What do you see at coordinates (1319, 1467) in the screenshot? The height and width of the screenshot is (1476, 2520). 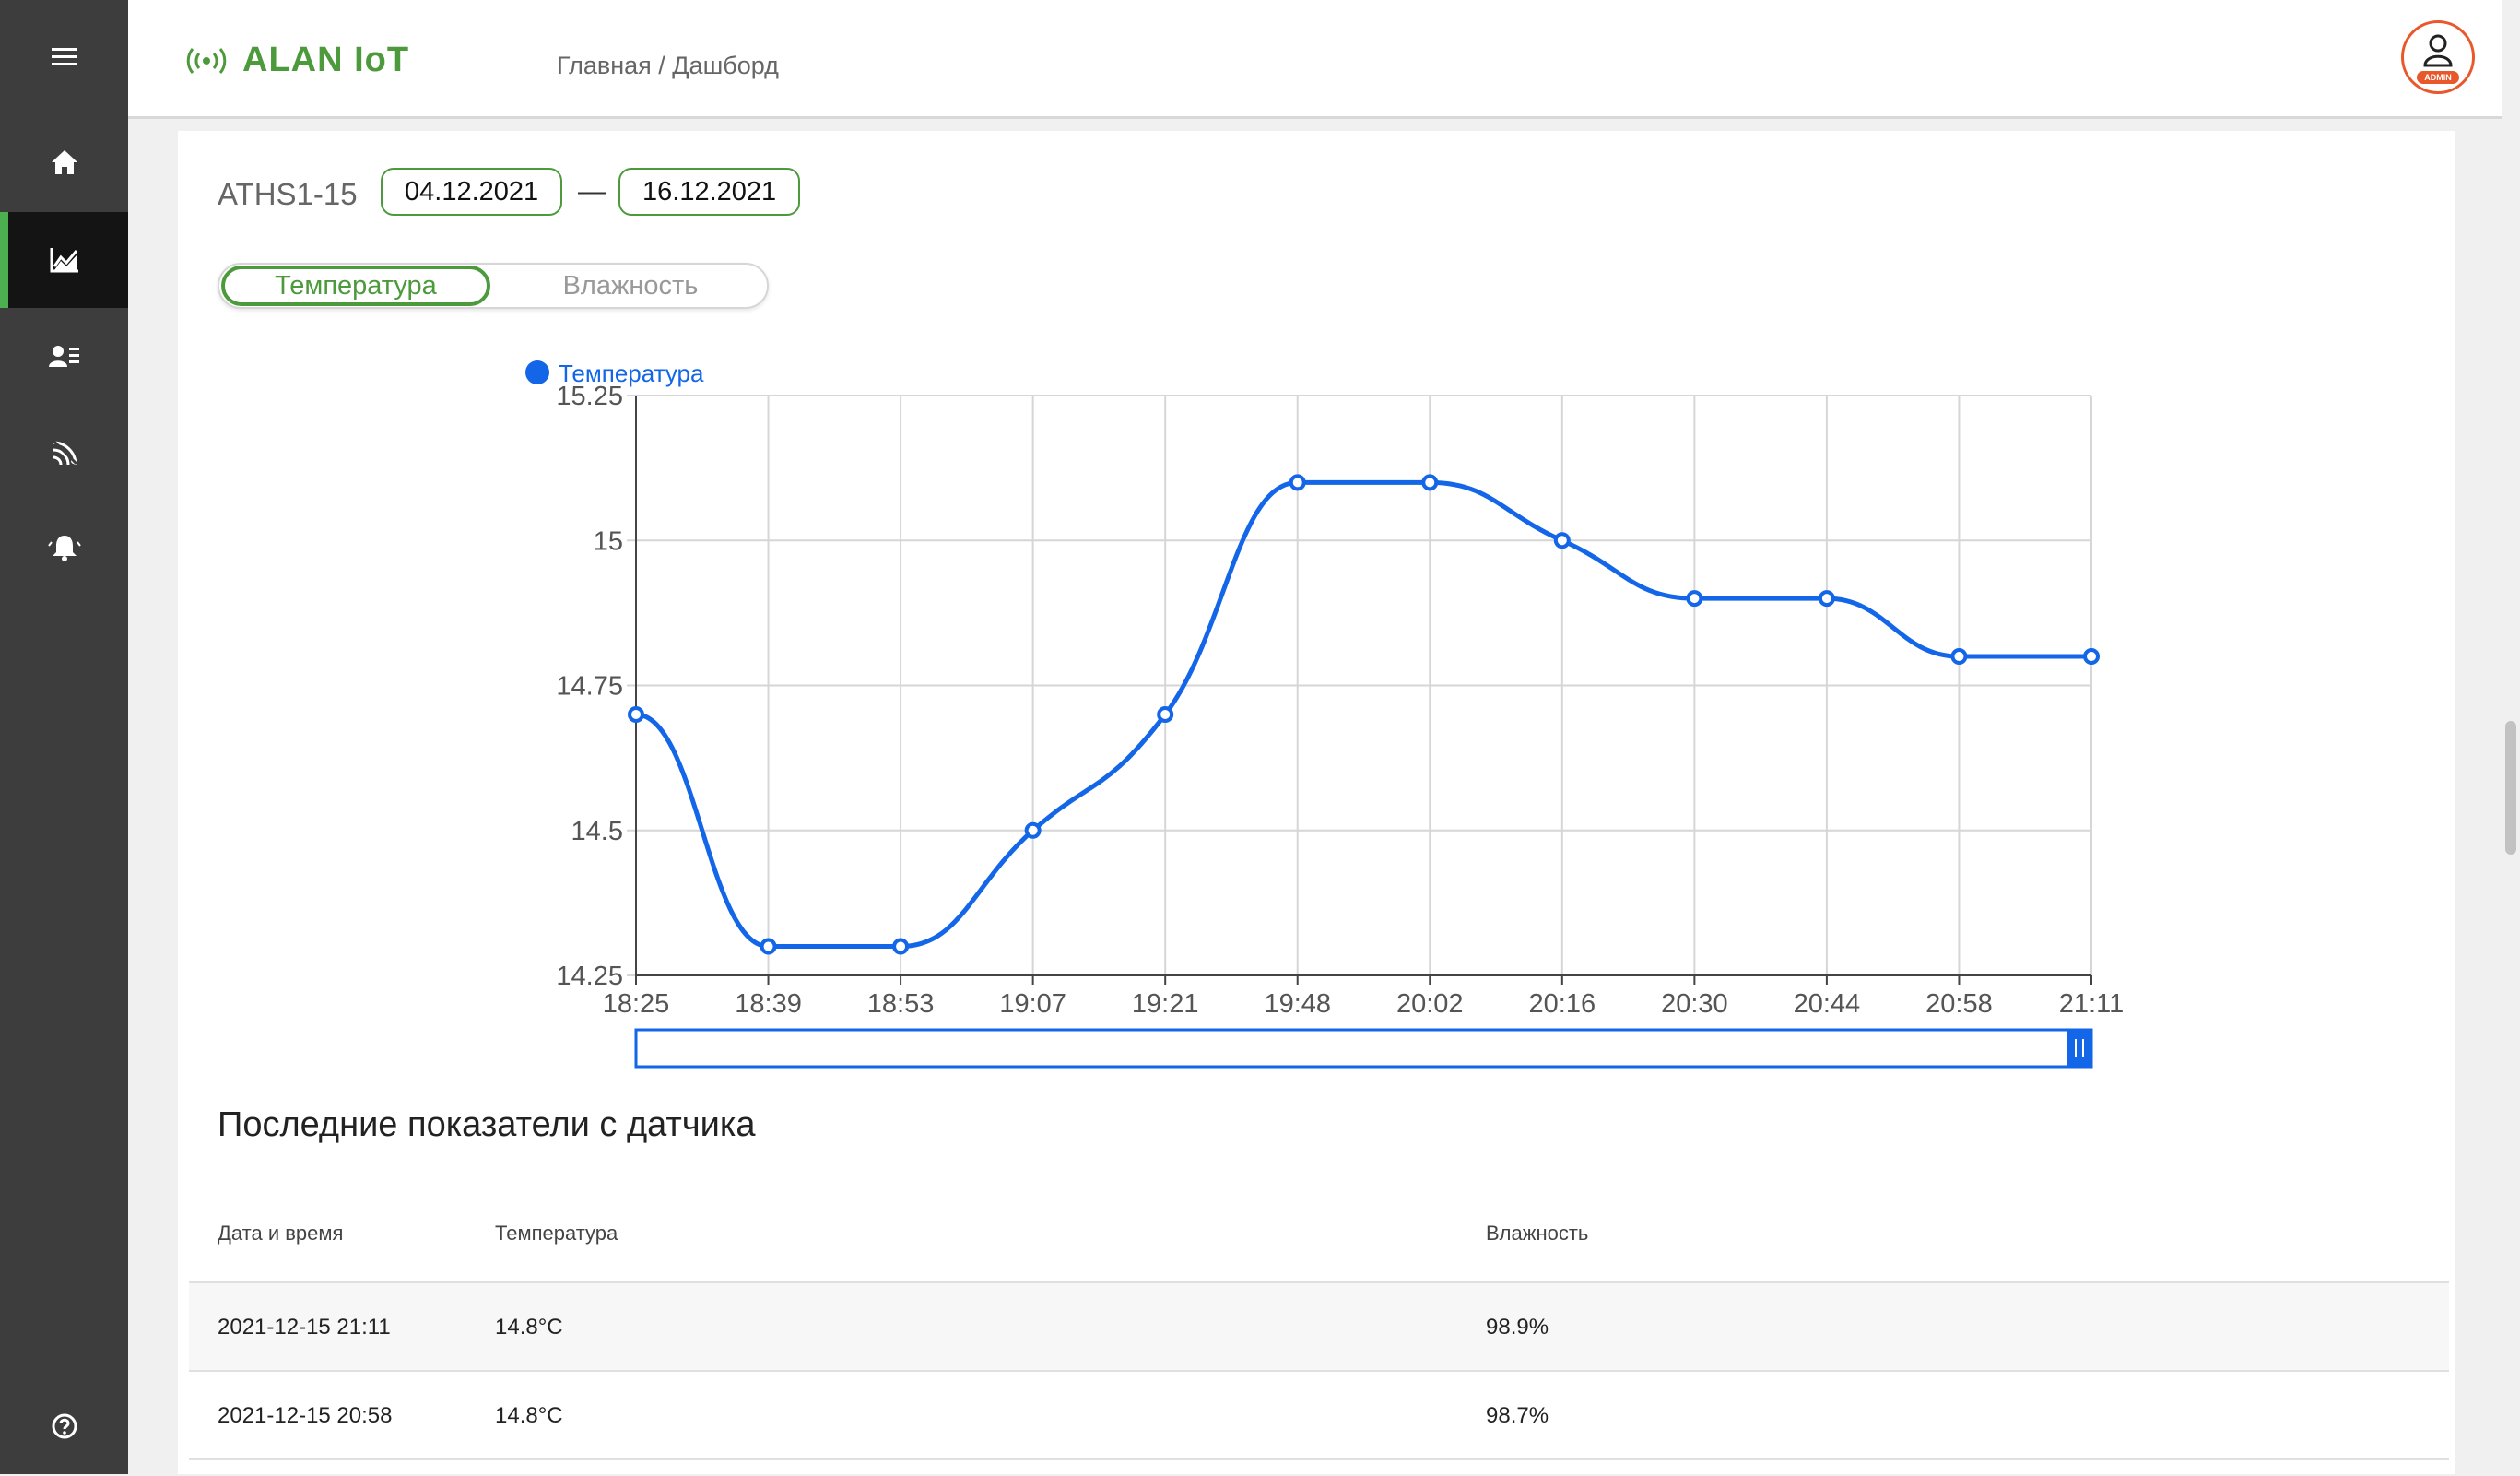 I see `table-row` at bounding box center [1319, 1467].